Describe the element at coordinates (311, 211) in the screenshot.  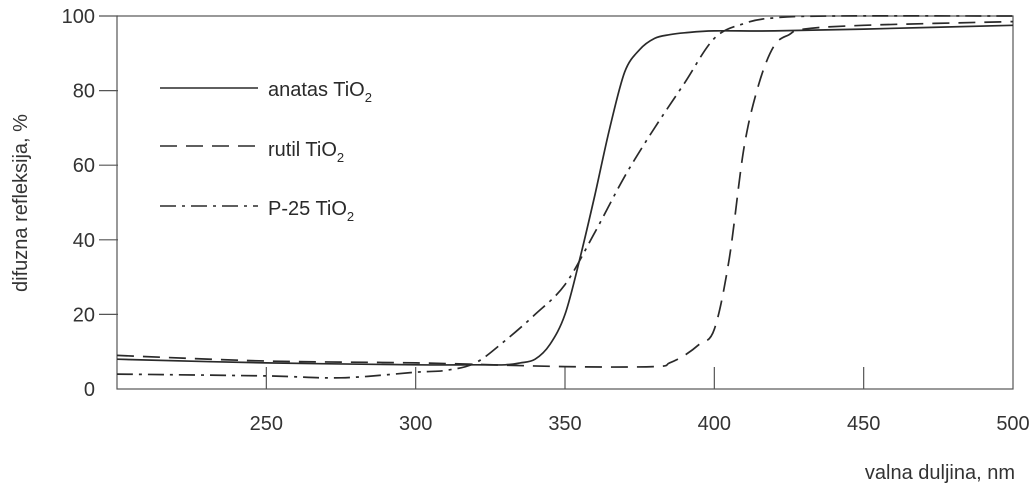
I see `legend-label-p25: P-25 TiO2` at that location.